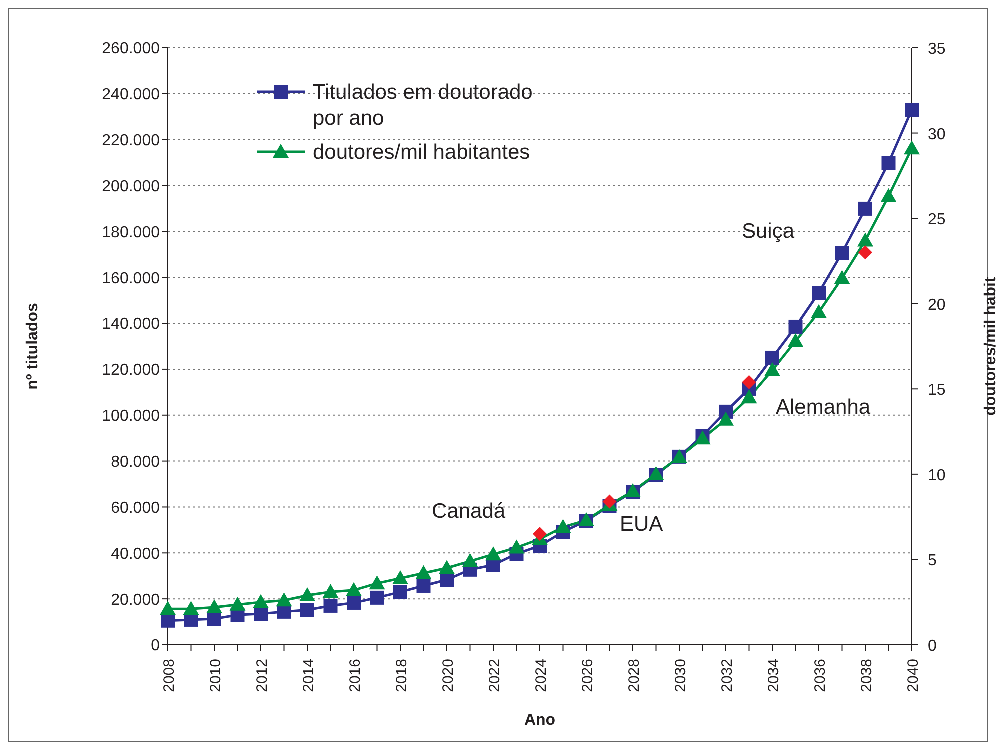  I want to click on x-tick-label: 2028, so click(634, 675).